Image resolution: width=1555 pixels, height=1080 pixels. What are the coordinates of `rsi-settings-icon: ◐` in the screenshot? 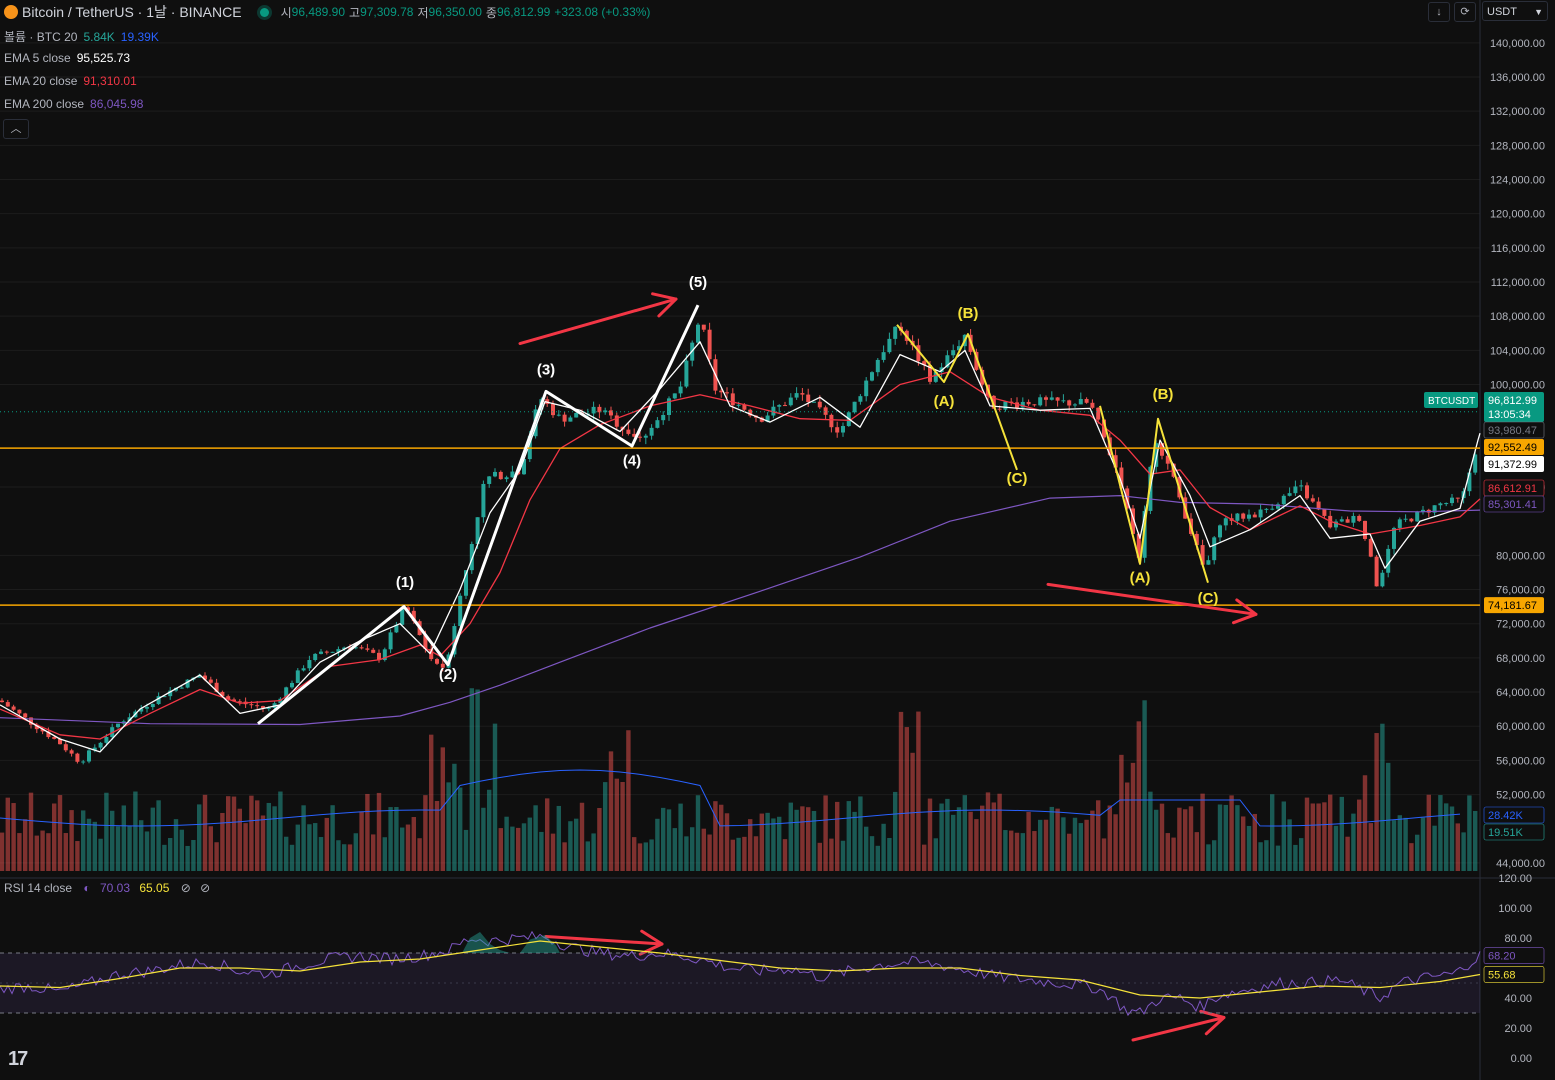 It's located at (87, 888).